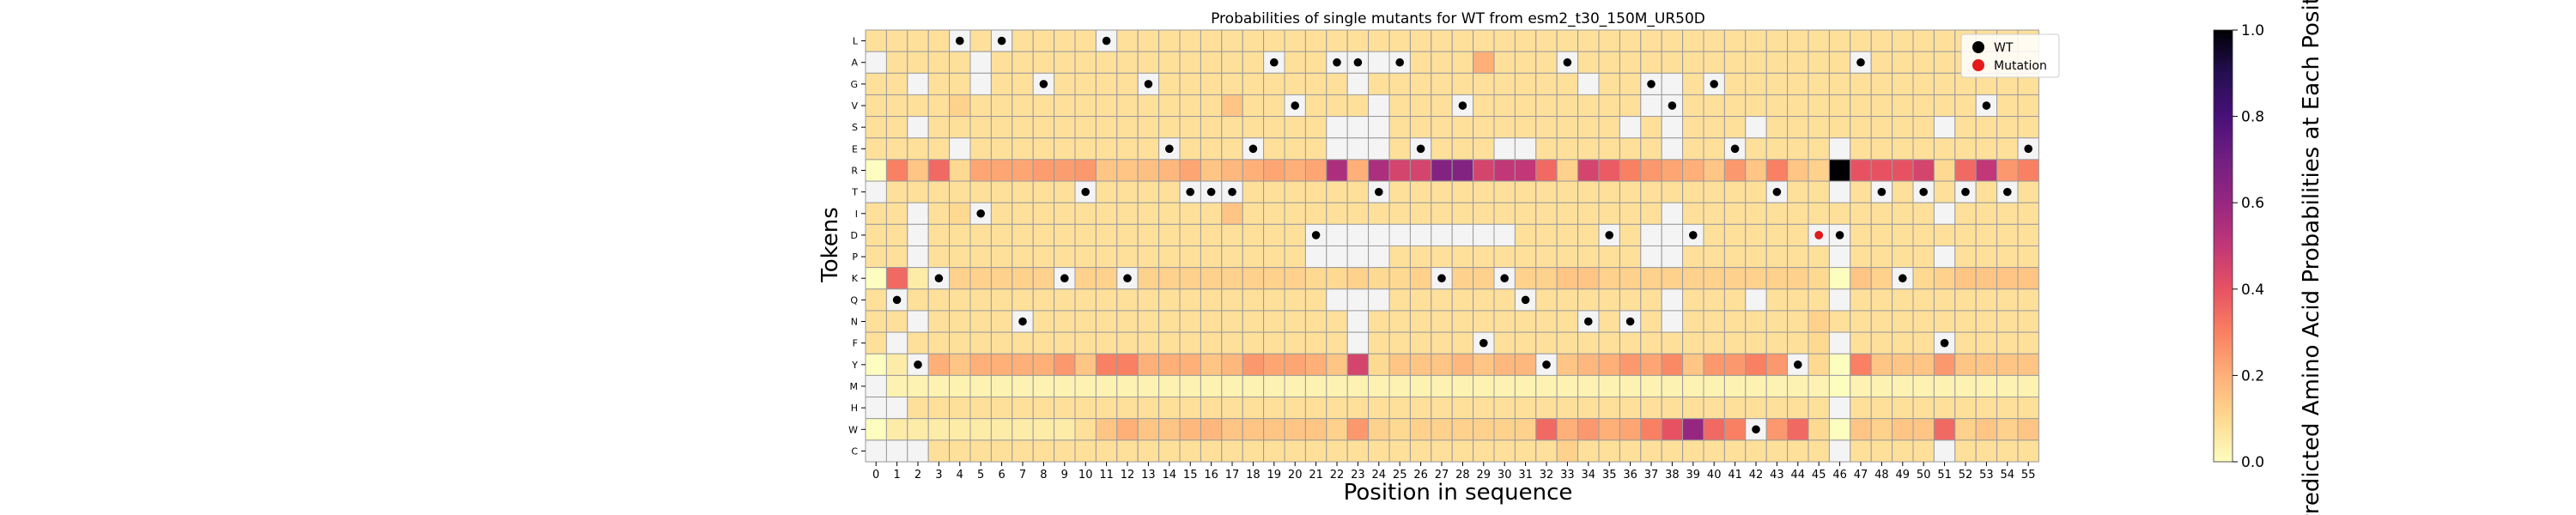  Describe the element at coordinates (2223, 246) in the screenshot. I see `colorbar-gradient` at that location.